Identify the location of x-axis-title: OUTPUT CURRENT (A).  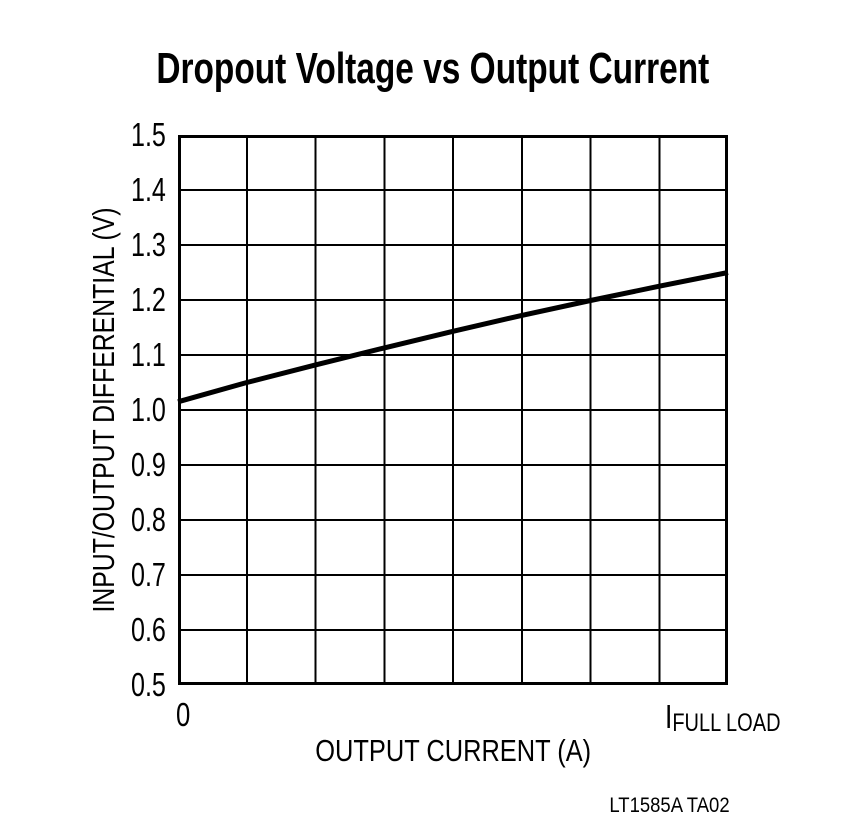
(453, 750).